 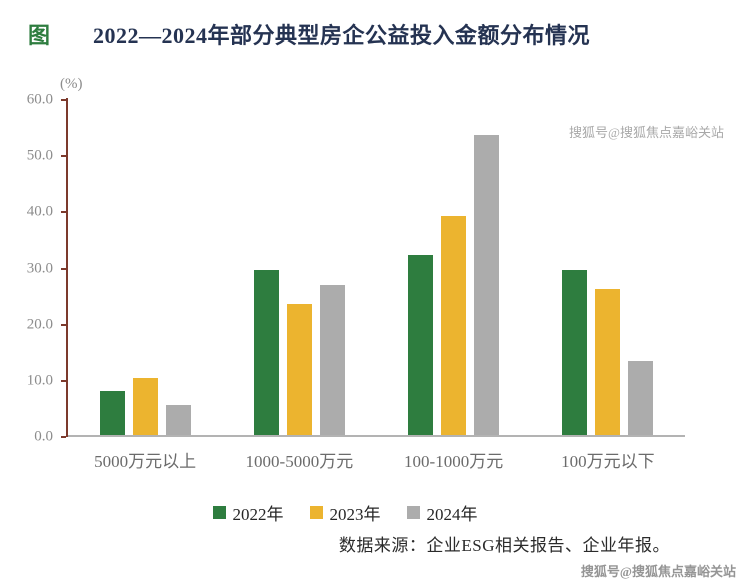 I want to click on chart-header: 图 2022—2024年部分典型房企公益投入金额分布情况, so click(x=379, y=34).